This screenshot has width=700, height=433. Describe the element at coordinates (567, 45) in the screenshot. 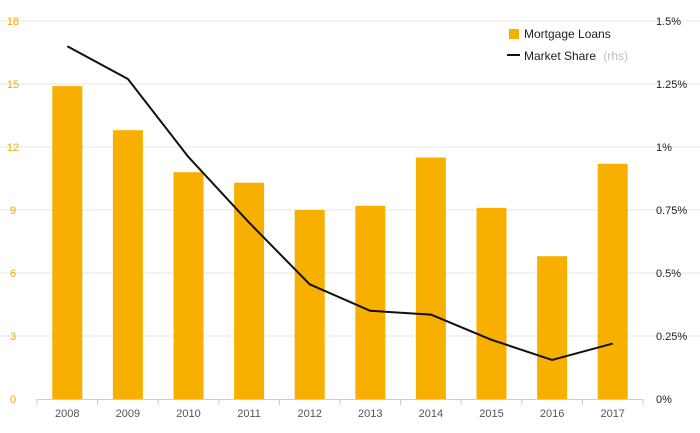

I see `legend: Mortgage Loans Market Share (rhs)` at that location.